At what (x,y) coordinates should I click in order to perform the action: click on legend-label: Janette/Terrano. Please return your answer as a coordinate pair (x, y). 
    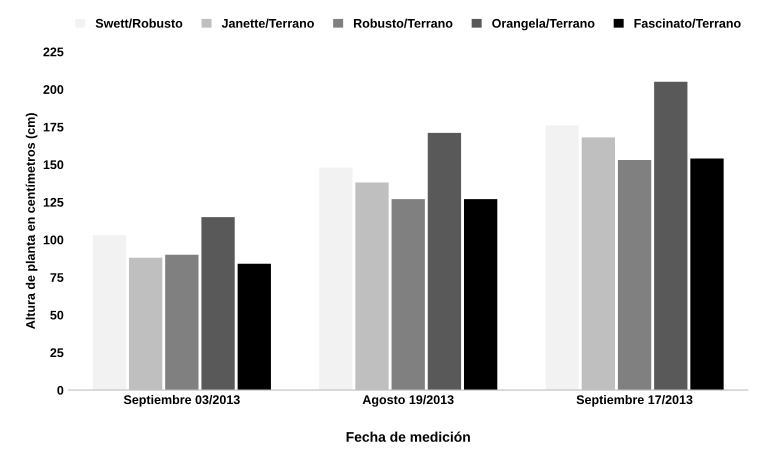
    Looking at the image, I should click on (268, 23).